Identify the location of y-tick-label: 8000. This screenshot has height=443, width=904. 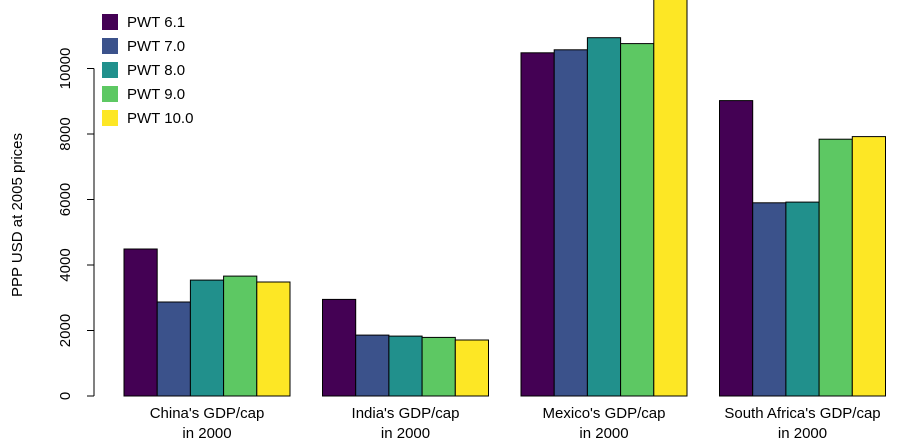
(65, 133).